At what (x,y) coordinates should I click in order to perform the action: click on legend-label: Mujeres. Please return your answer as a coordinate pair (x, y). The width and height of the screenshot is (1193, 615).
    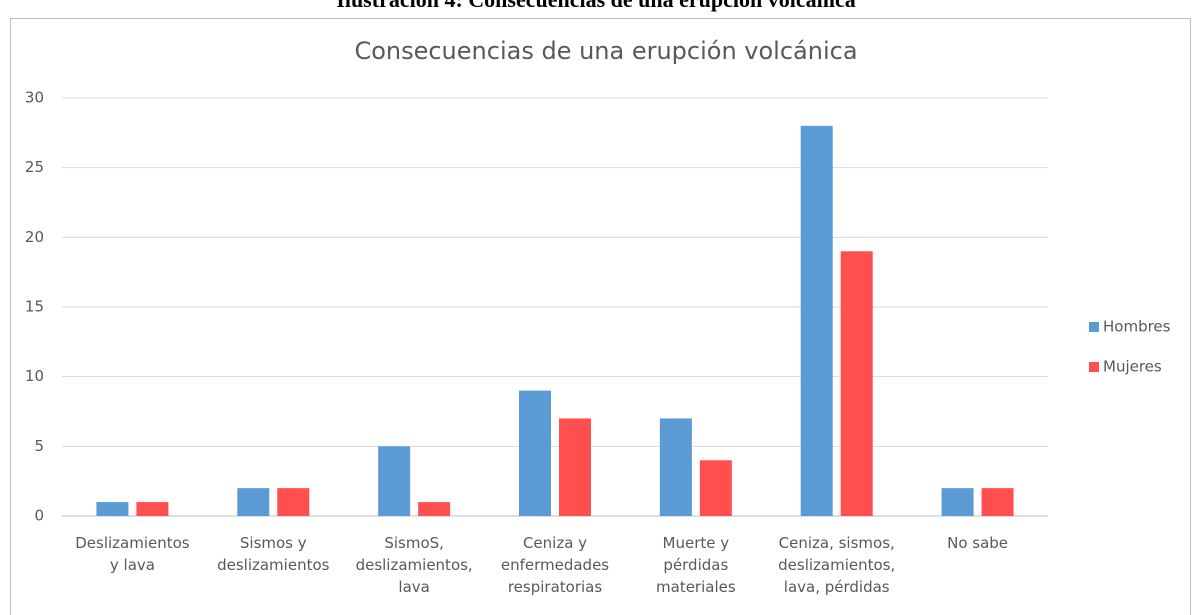
    Looking at the image, I should click on (1132, 367).